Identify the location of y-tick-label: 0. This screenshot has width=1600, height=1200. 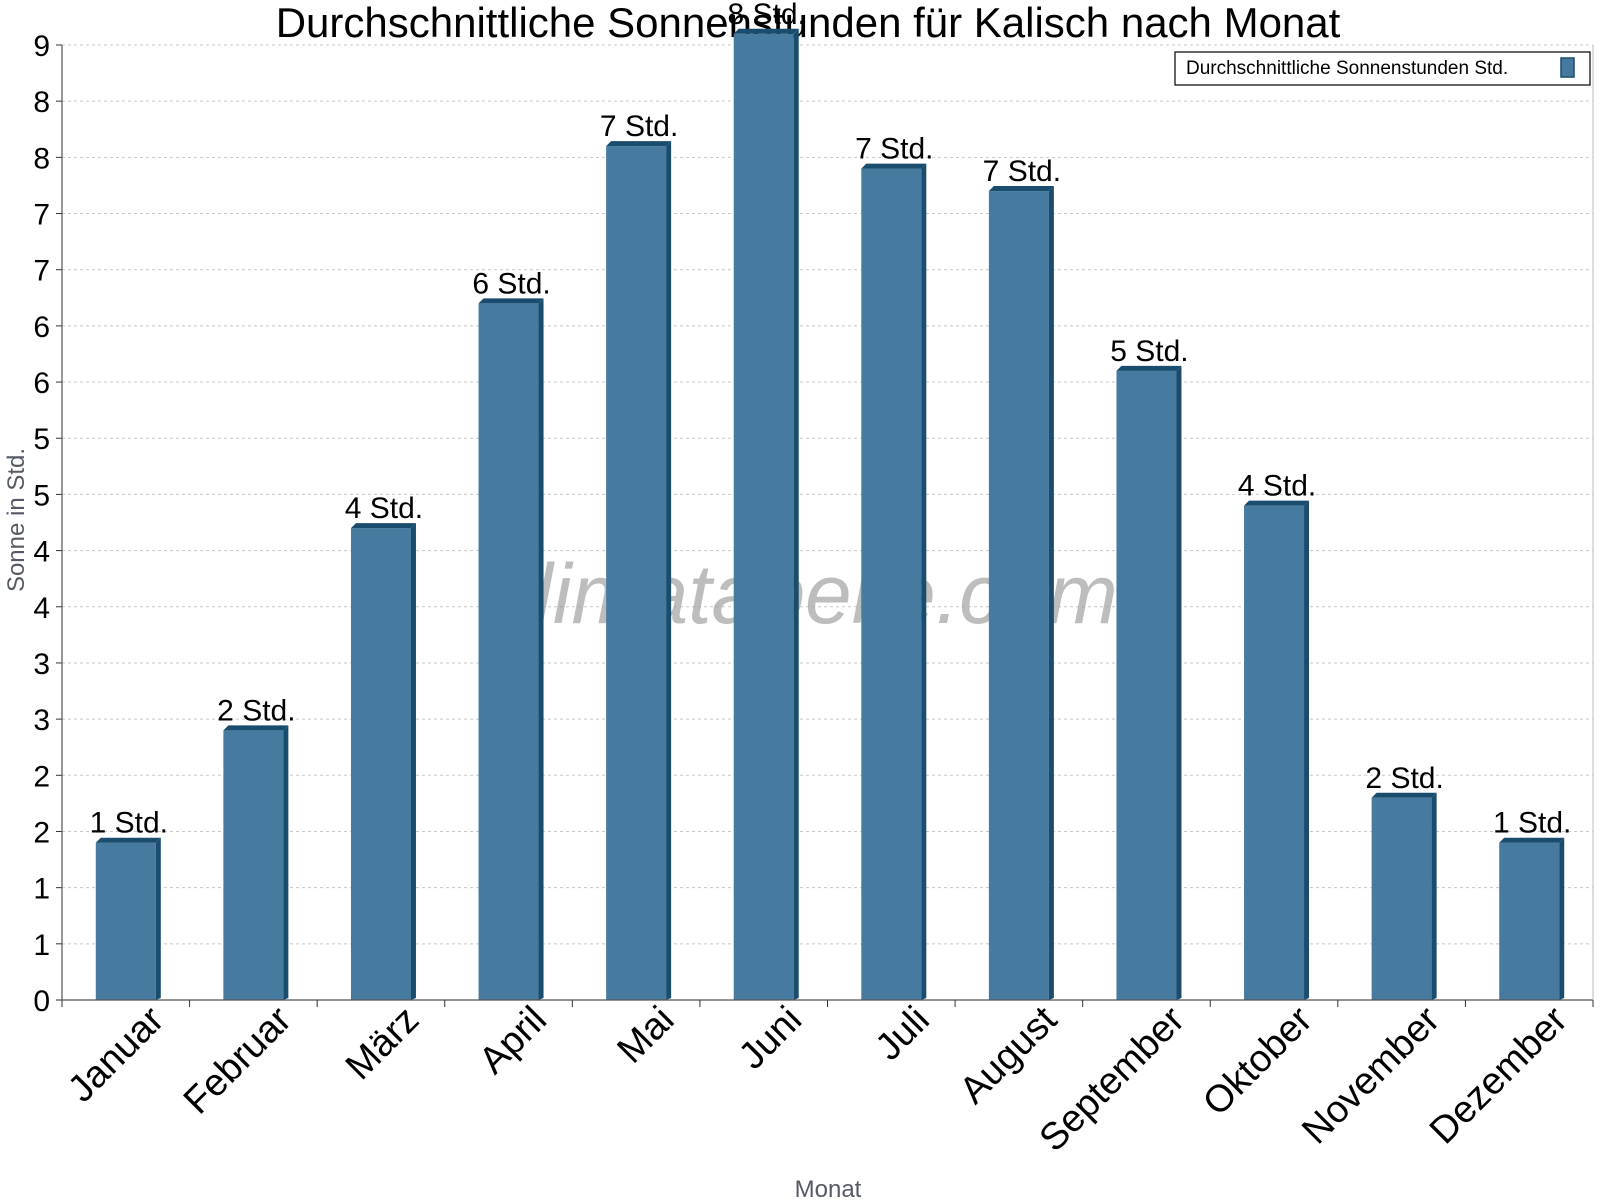
(41, 1001).